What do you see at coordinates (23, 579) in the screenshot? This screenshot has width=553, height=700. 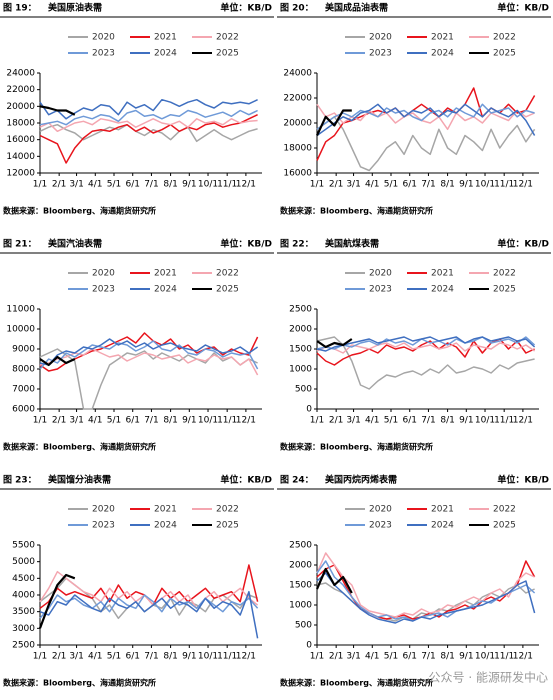 I see `y-tick-label: 4500` at bounding box center [23, 579].